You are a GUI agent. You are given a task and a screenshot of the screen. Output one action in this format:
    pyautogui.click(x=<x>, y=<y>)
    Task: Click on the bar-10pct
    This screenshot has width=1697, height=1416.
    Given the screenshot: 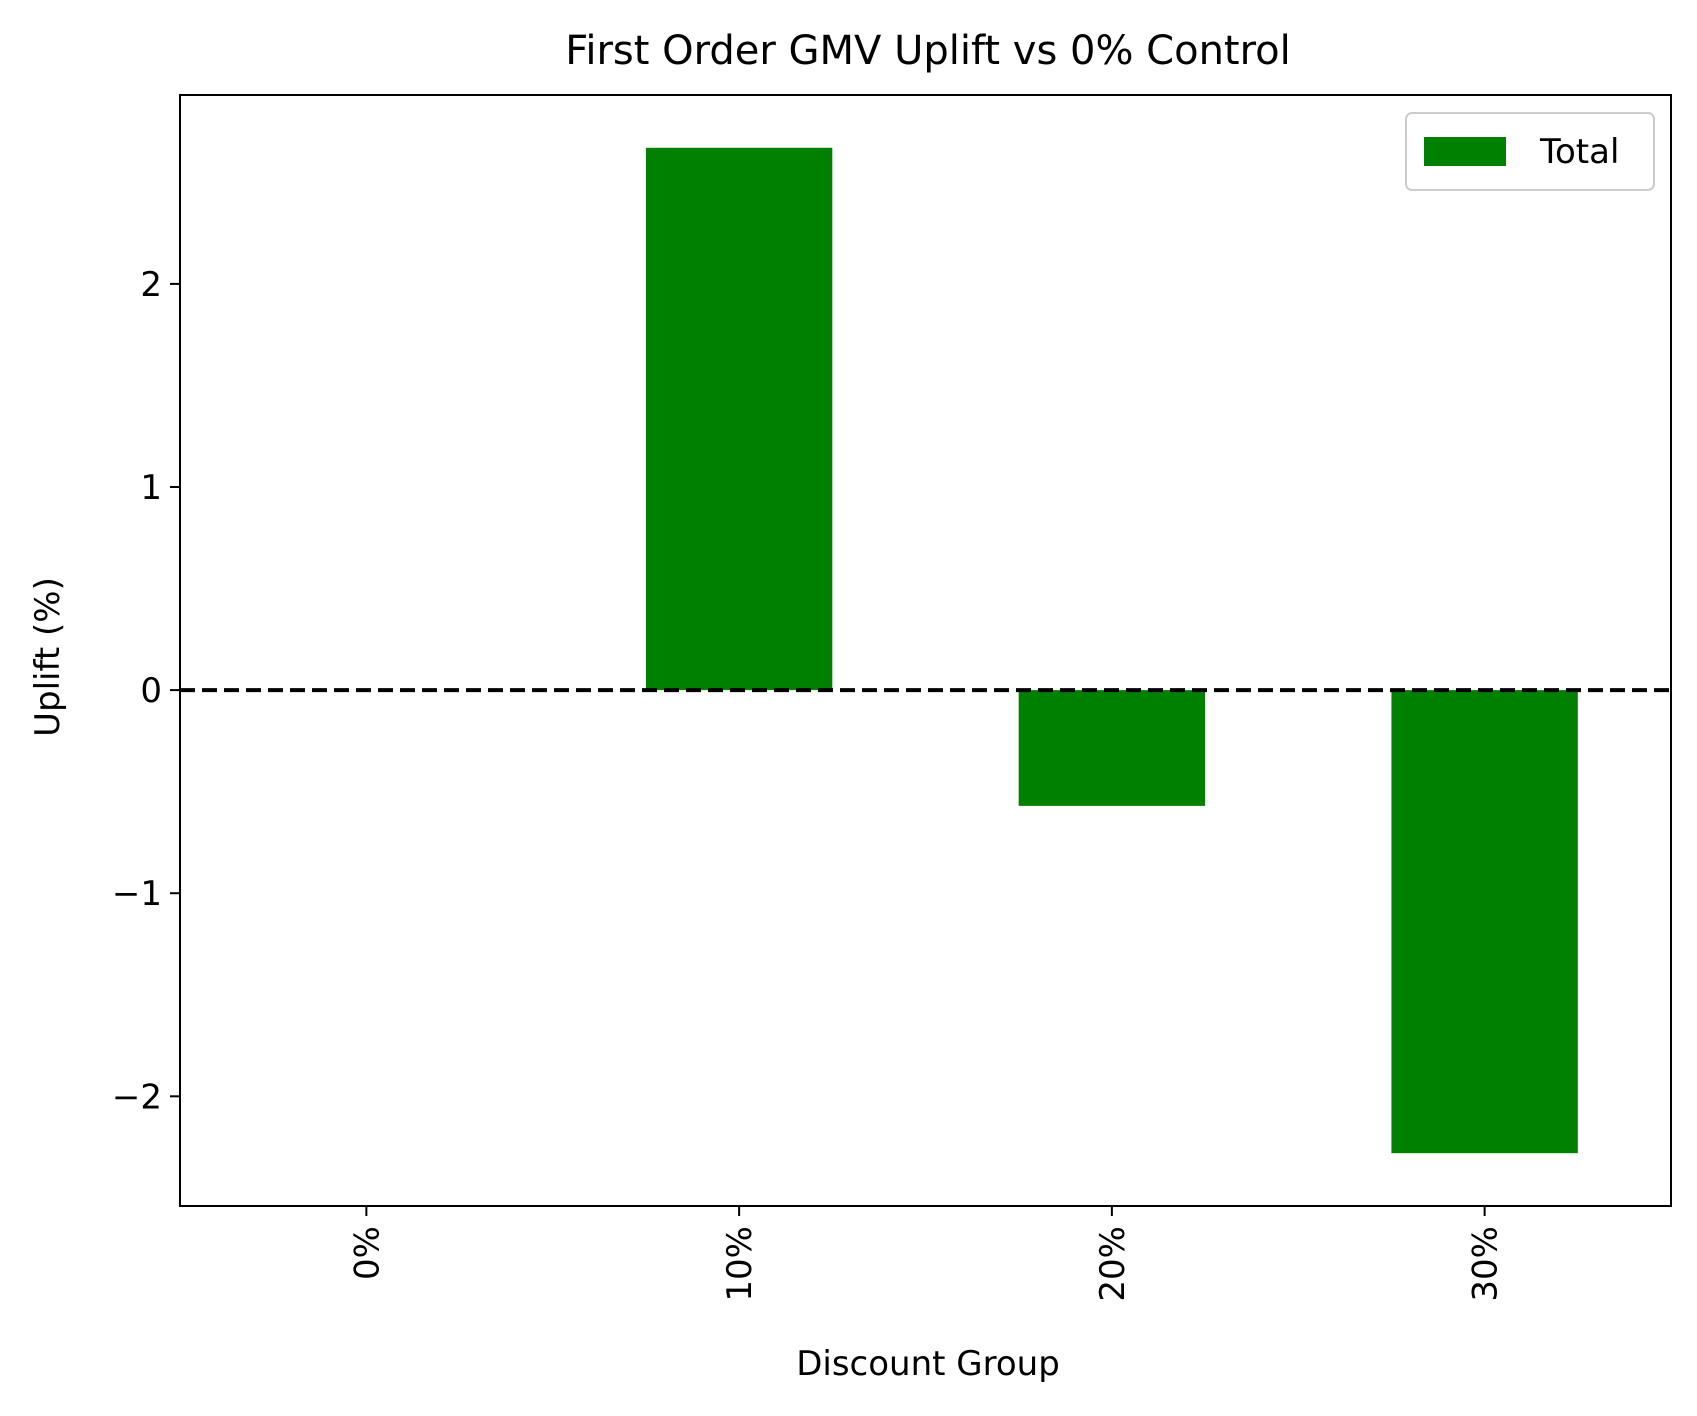 What is the action you would take?
    pyautogui.click(x=739, y=419)
    